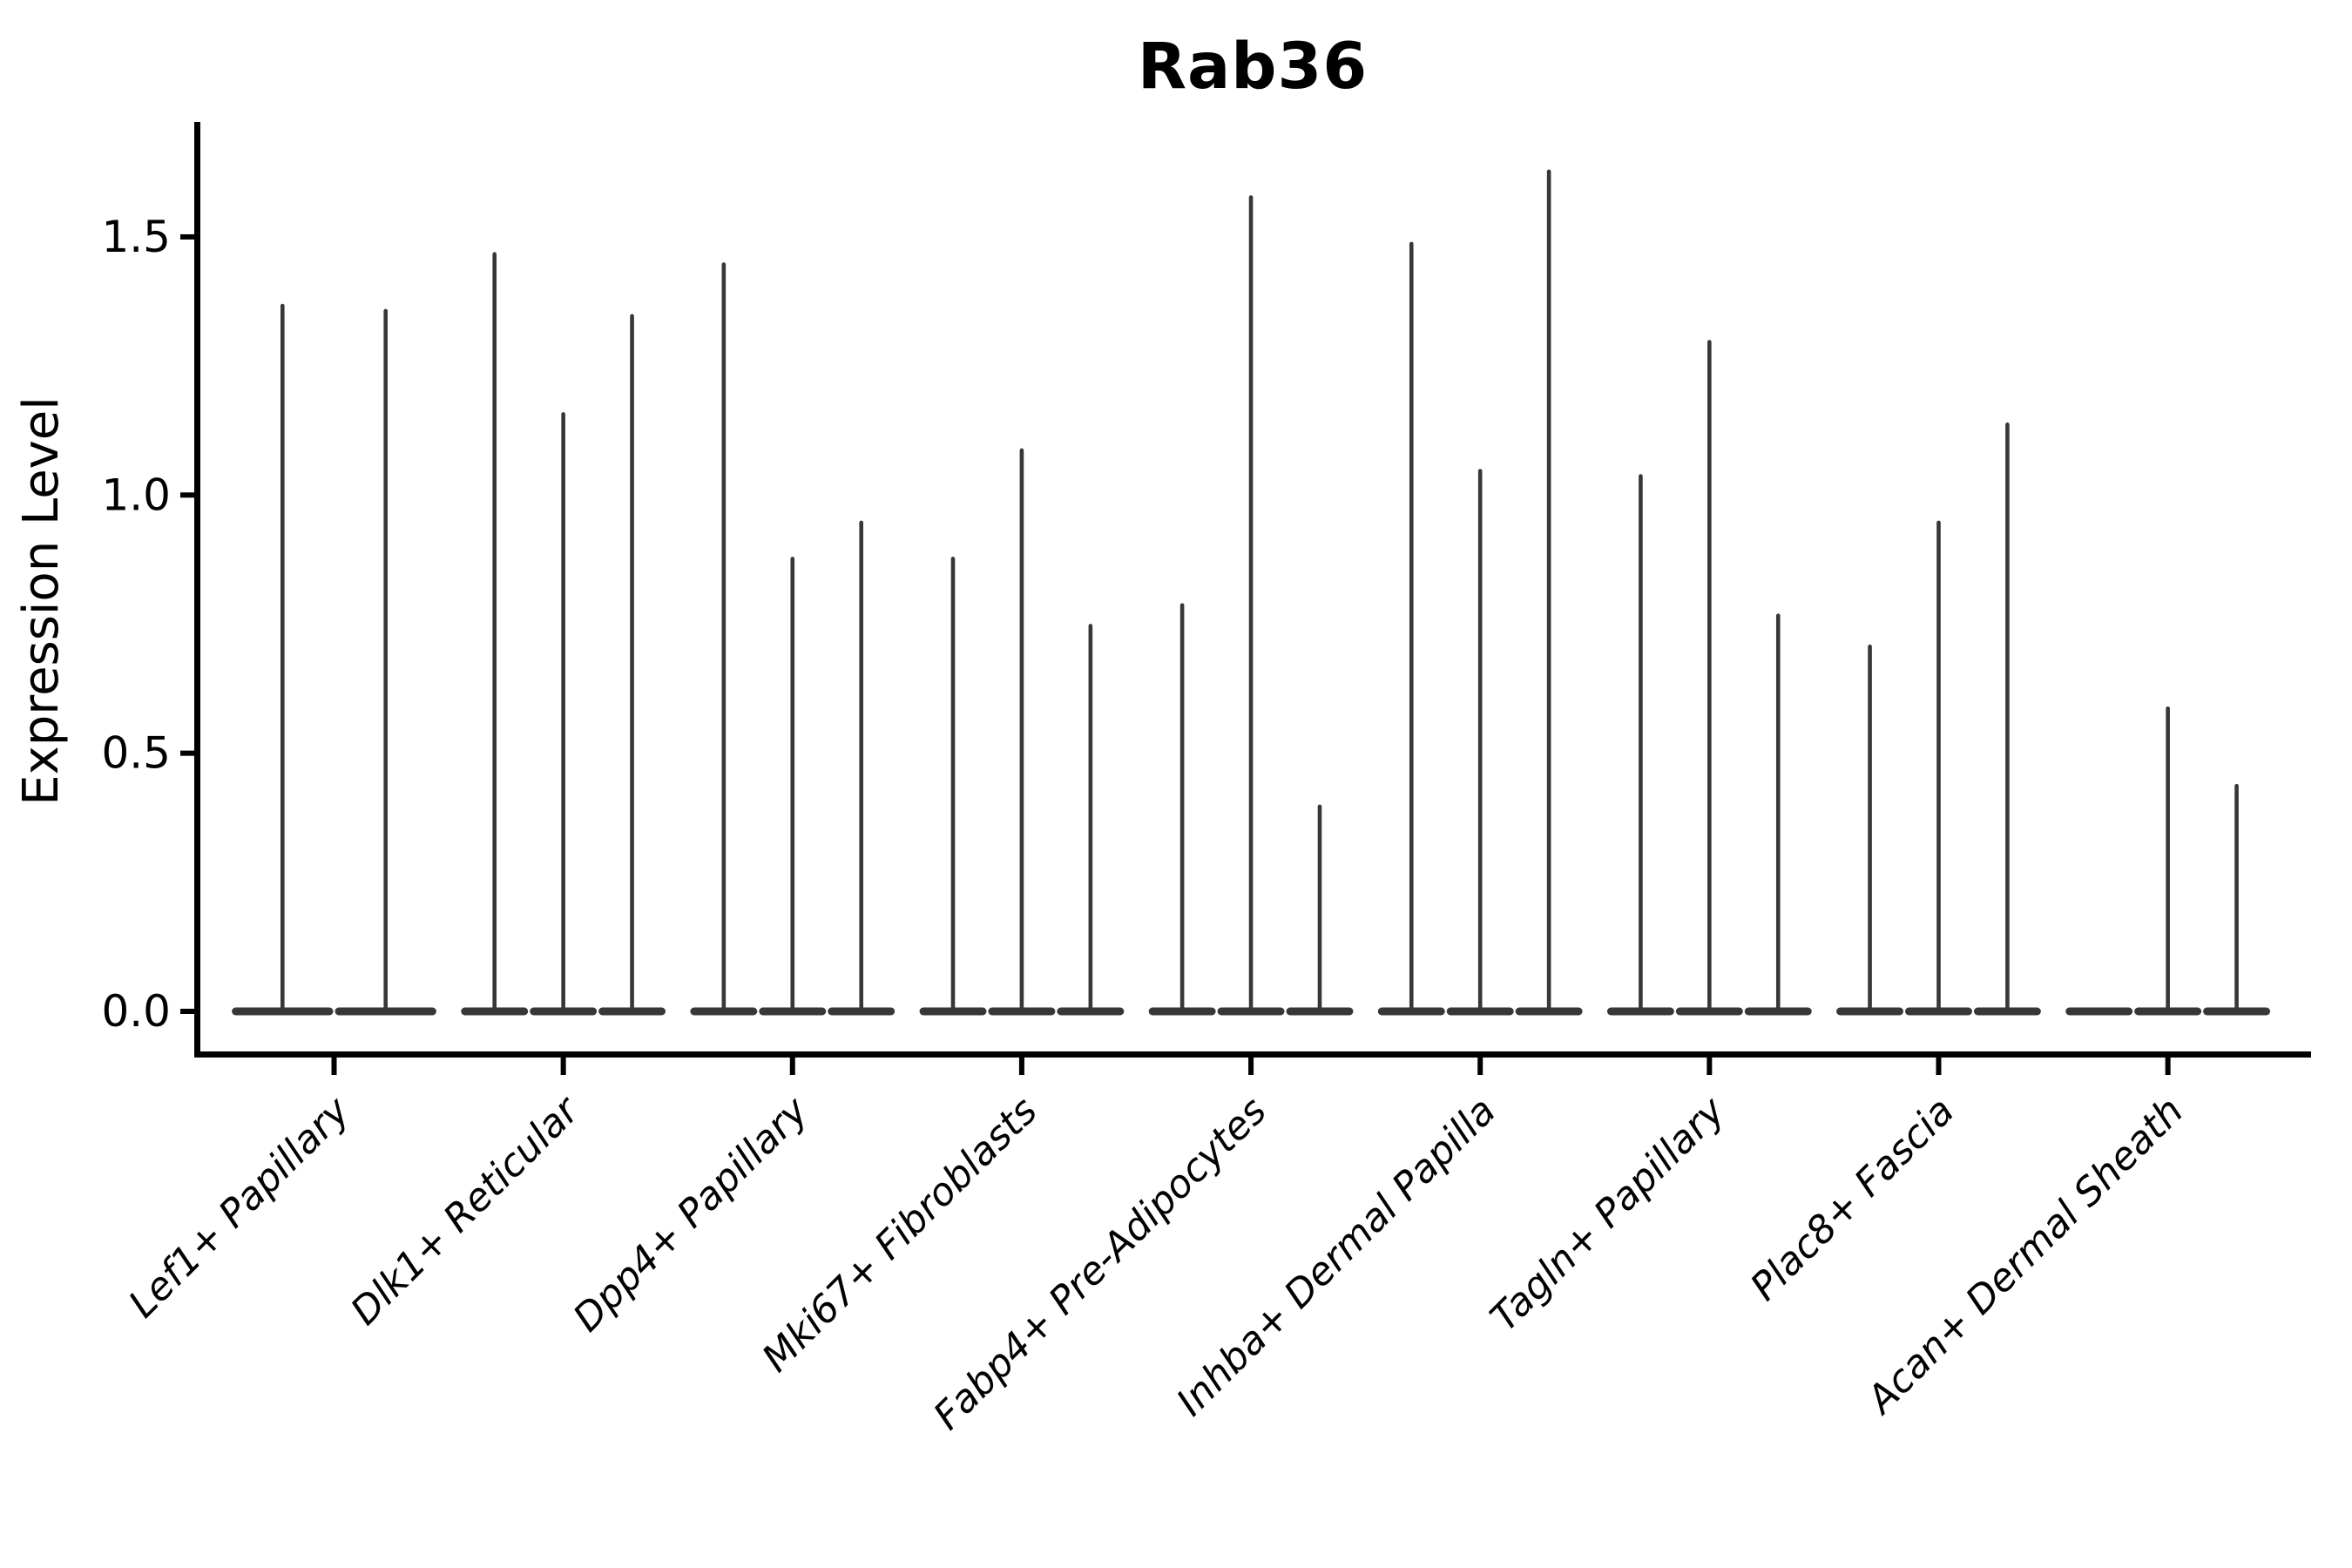 This screenshot has width=2352, height=1568. What do you see at coordinates (41, 601) in the screenshot?
I see `y-axis-title: Expression Level` at bounding box center [41, 601].